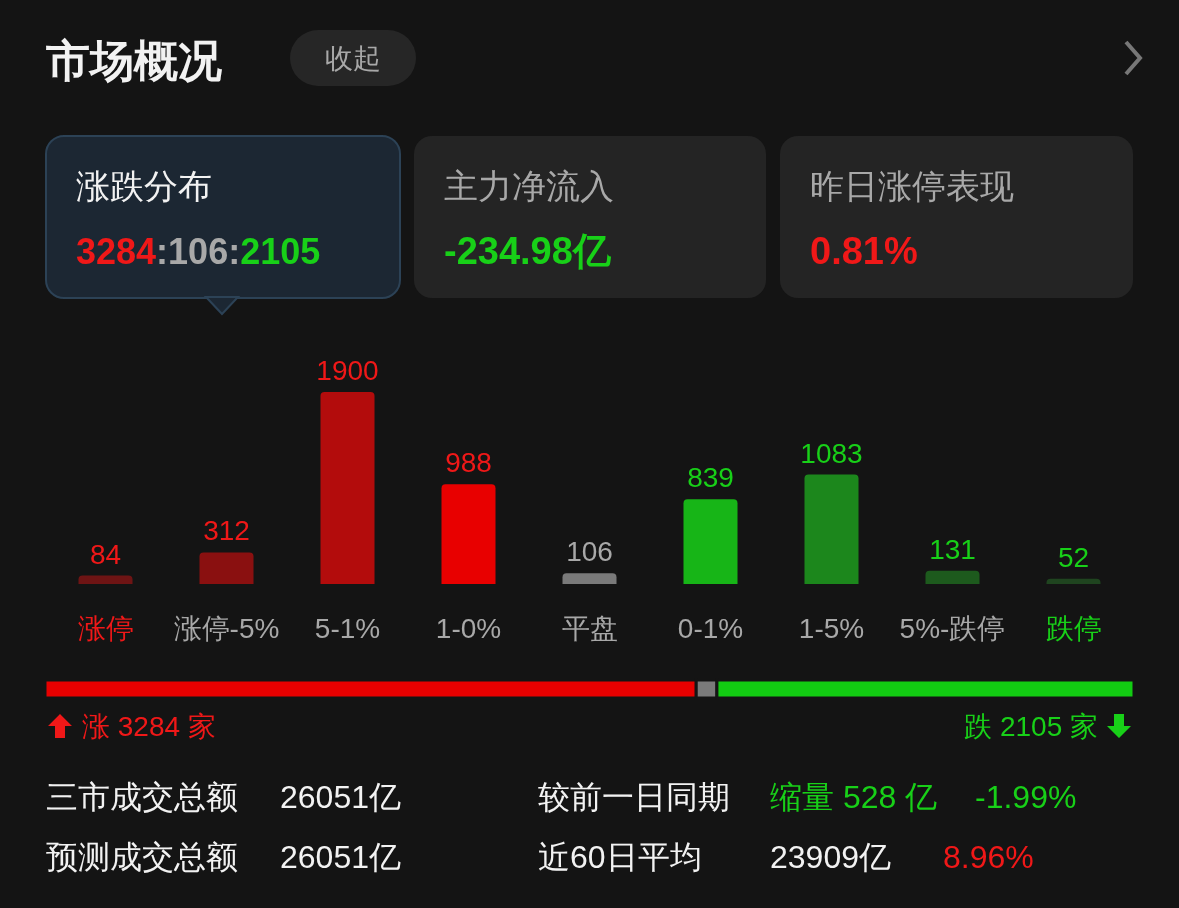 The image size is (1179, 908). What do you see at coordinates (1073, 557) in the screenshot?
I see `data-label: 52` at bounding box center [1073, 557].